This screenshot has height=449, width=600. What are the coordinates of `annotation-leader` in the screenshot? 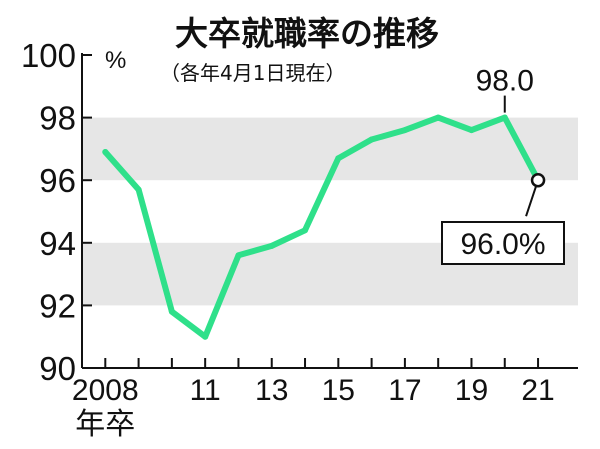 It's located at (531, 201).